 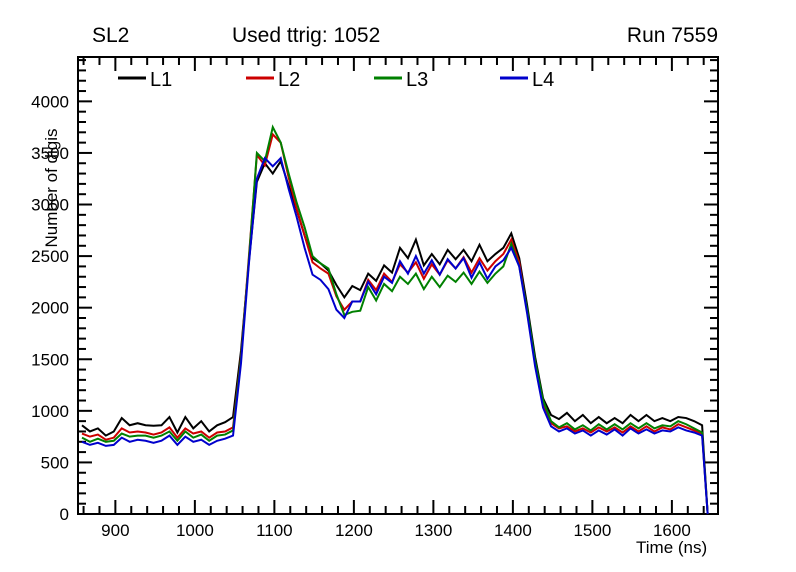 I want to click on y-axis-tick-label: 0, so click(x=64, y=514).